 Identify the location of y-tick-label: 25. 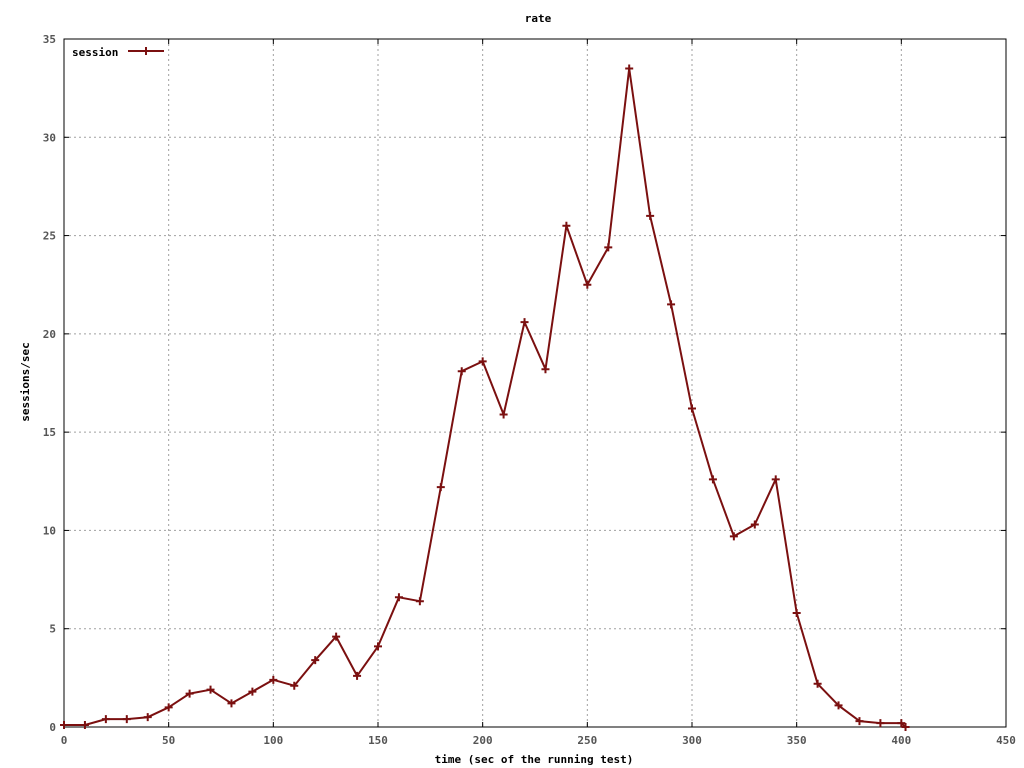
(49, 236).